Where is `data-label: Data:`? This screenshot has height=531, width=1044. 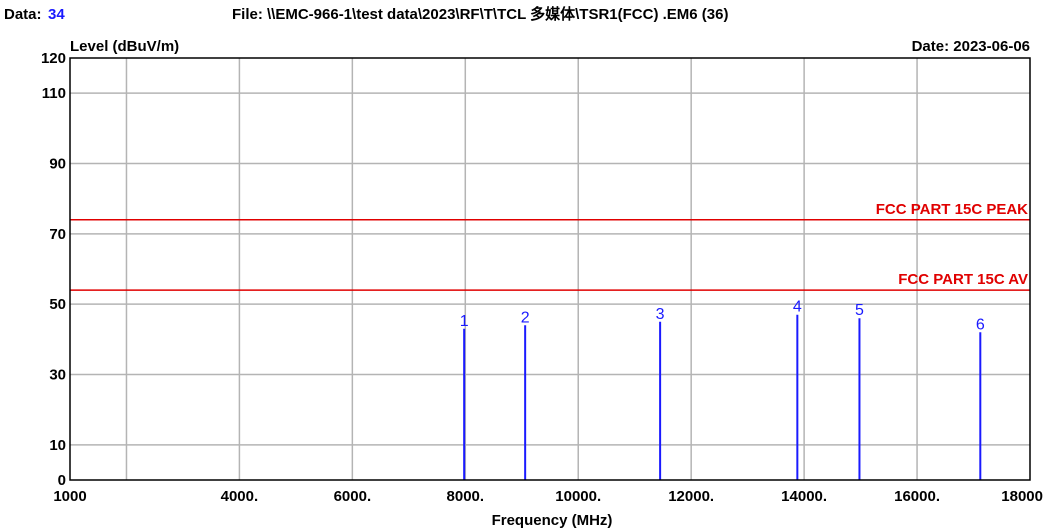 data-label: Data: is located at coordinates (23, 14).